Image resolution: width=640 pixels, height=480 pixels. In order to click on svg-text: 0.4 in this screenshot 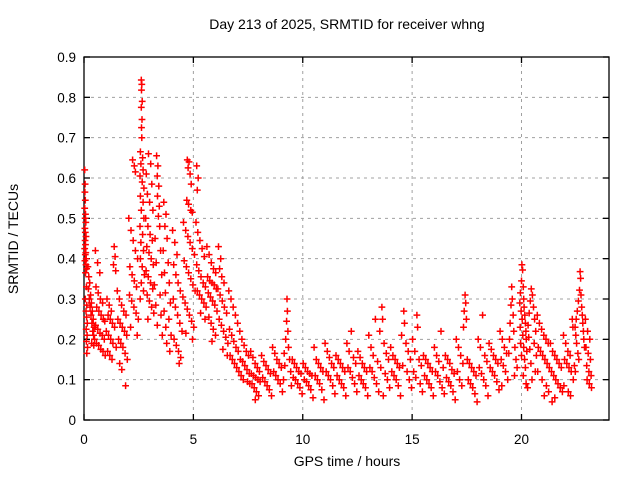, I will do `click(66, 259)`.